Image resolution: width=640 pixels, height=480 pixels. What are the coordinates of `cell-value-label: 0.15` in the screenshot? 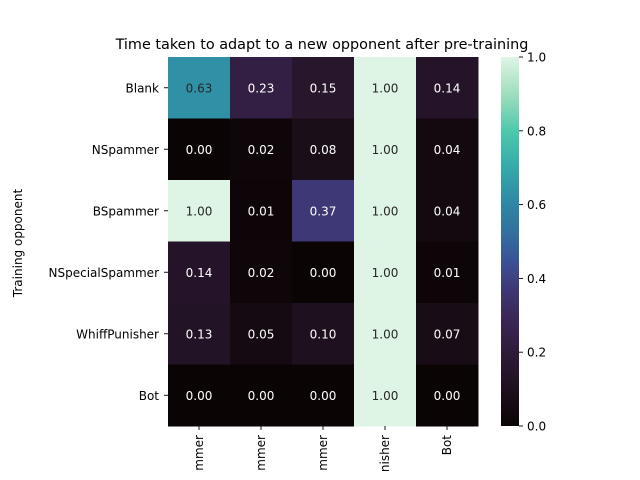 It's located at (323, 88).